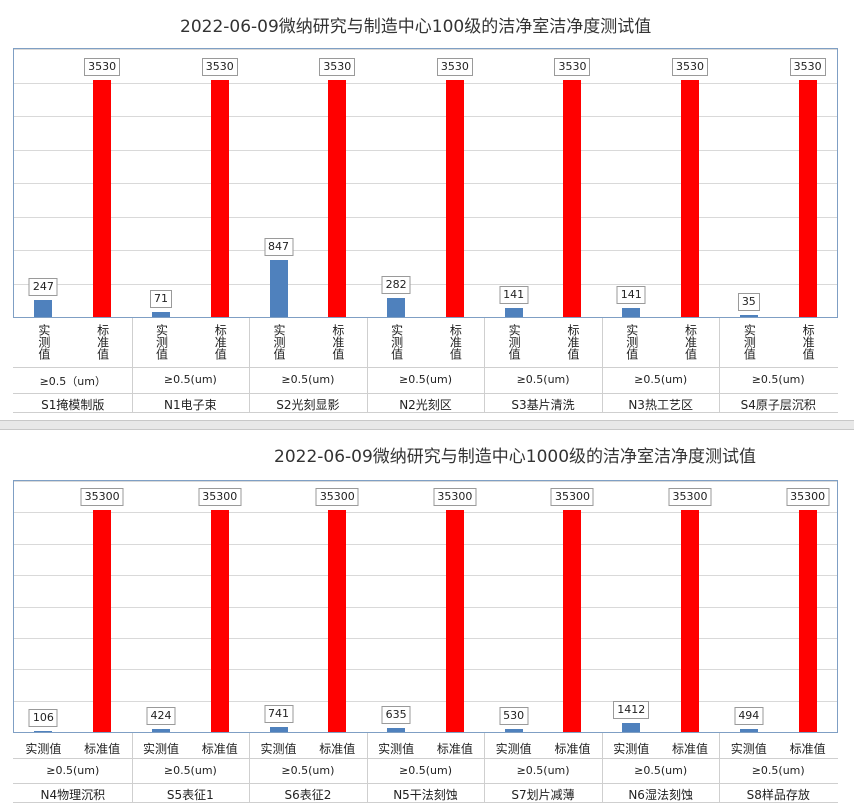 The image size is (854, 811). Describe the element at coordinates (749, 715) in the screenshot. I see `measured-data-label: 494` at that location.